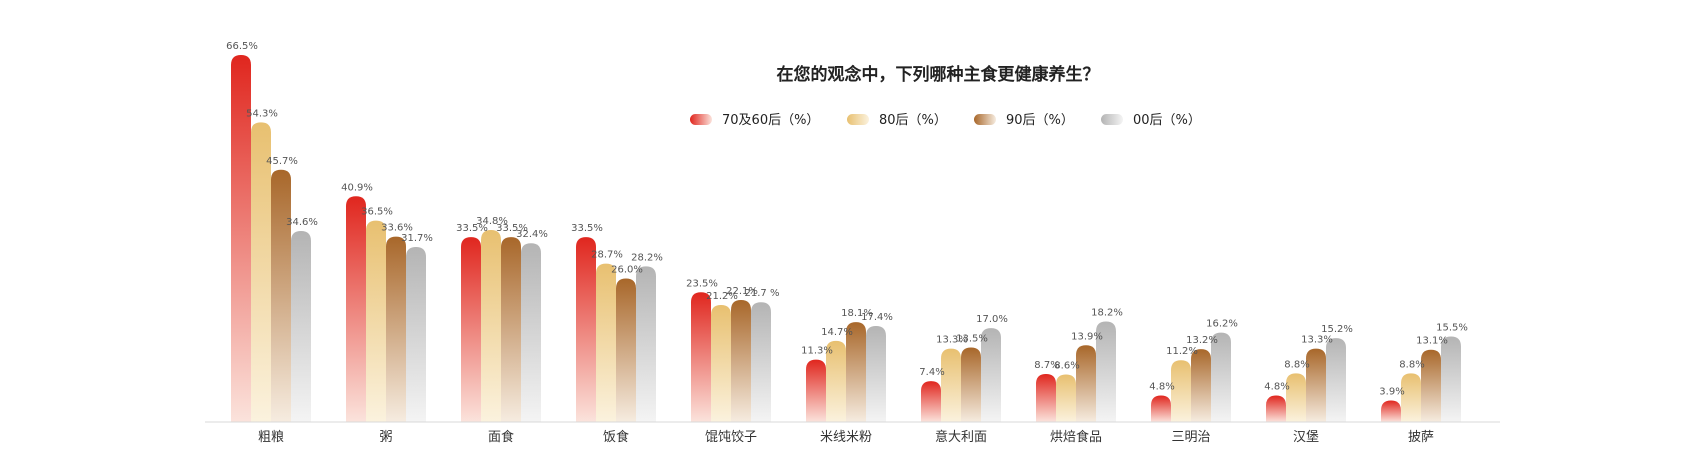 This screenshot has height=457, width=1700. I want to click on category-label: 馄饨饺子, so click(731, 437).